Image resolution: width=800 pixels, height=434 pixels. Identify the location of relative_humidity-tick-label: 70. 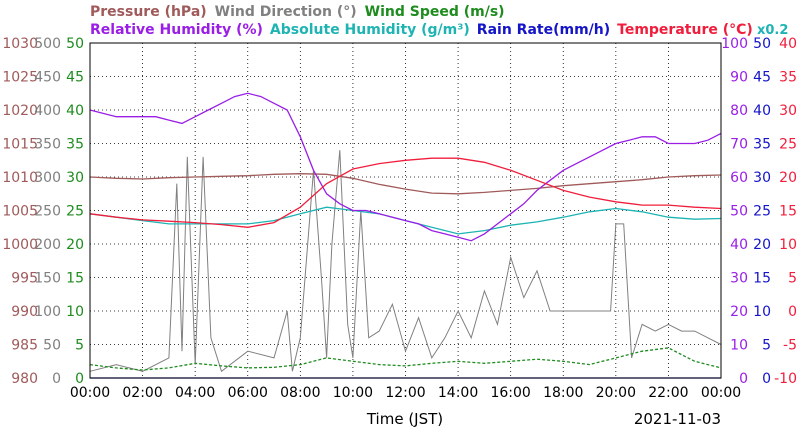
(739, 145).